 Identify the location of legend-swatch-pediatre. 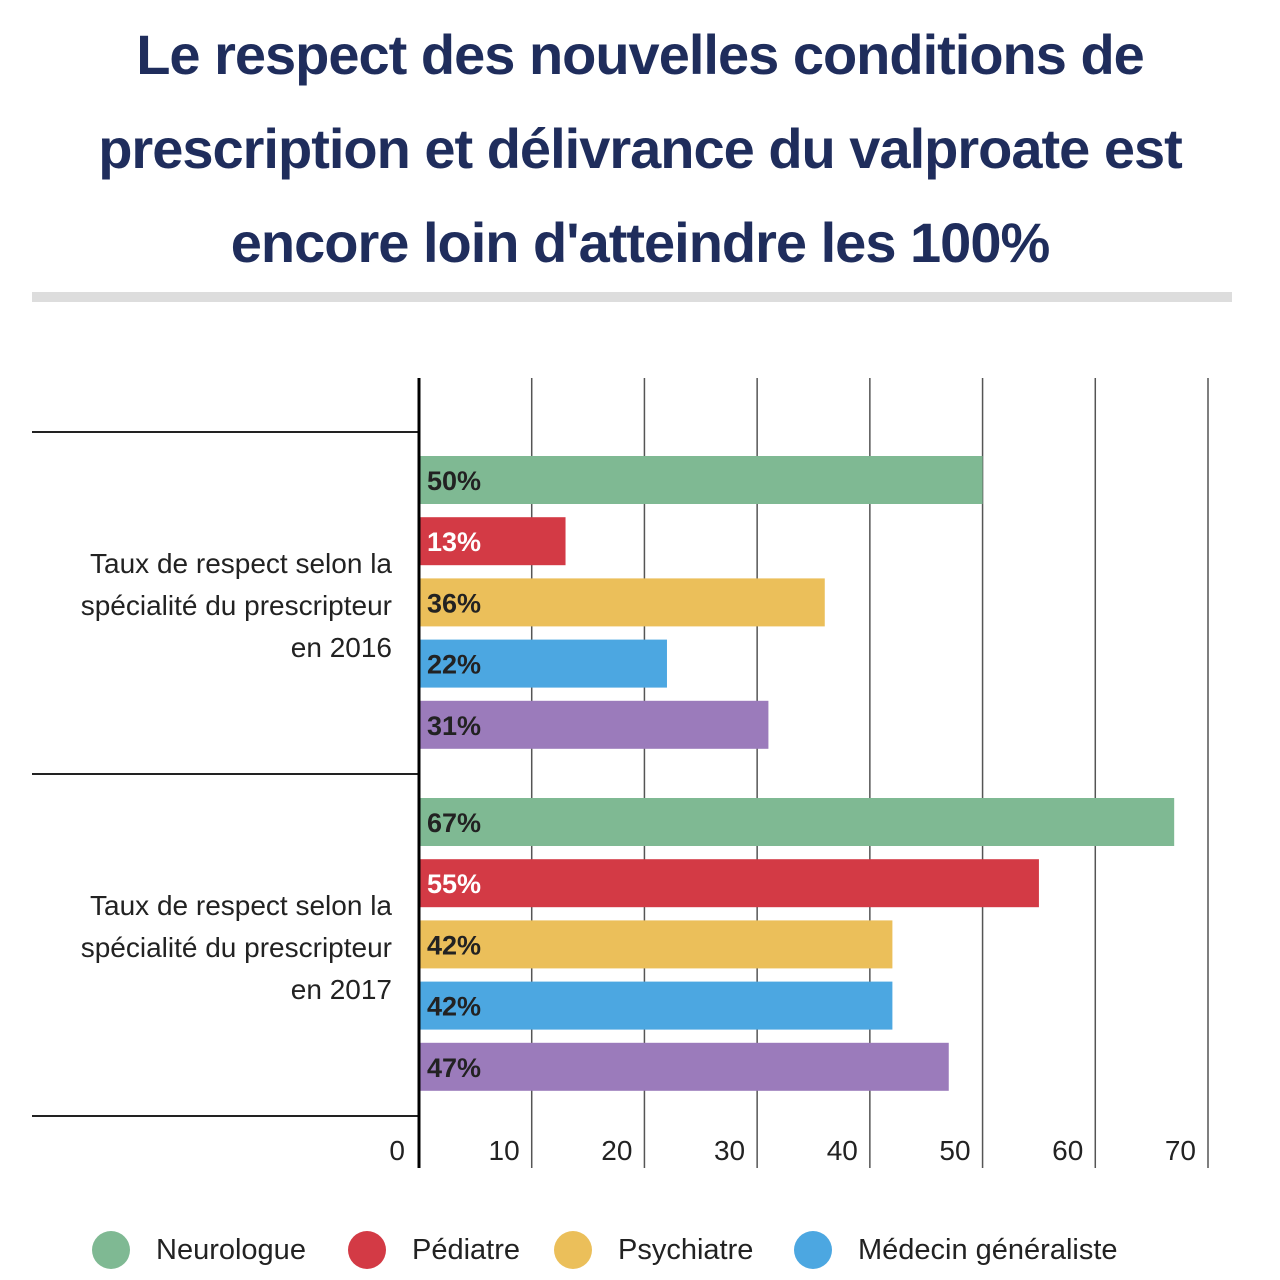
(367, 1250).